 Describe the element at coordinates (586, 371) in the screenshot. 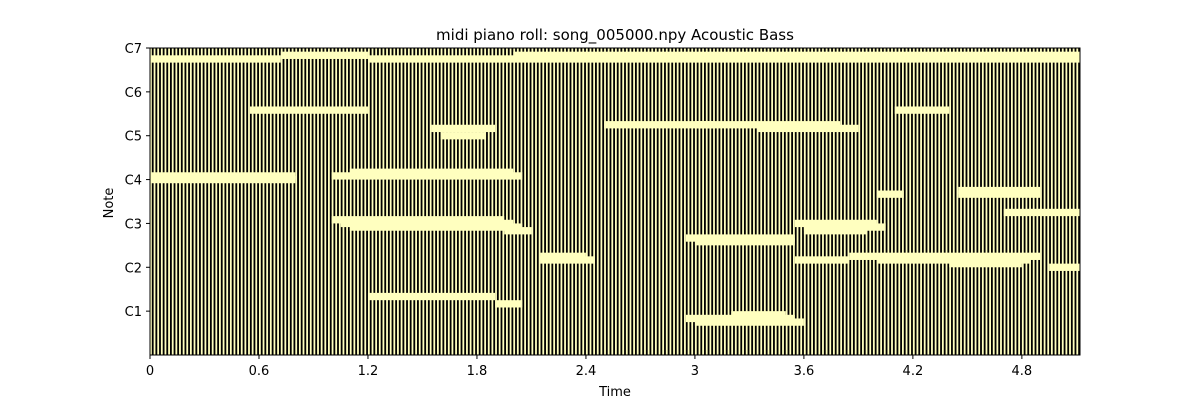

I see `x-tick-label: 2.4` at that location.